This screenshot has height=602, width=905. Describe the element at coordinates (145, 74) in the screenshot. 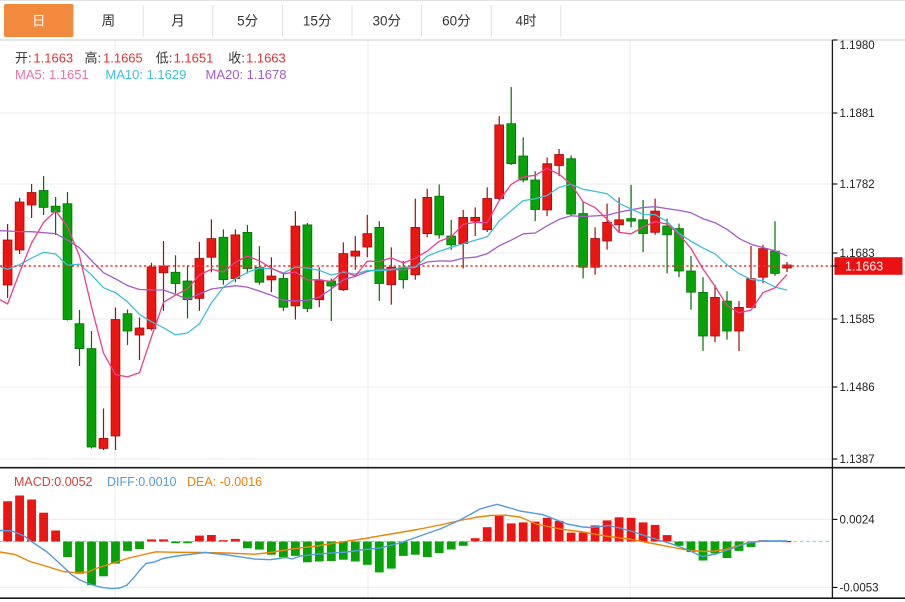

I see `svg-text: MA10: 1.1629` at that location.